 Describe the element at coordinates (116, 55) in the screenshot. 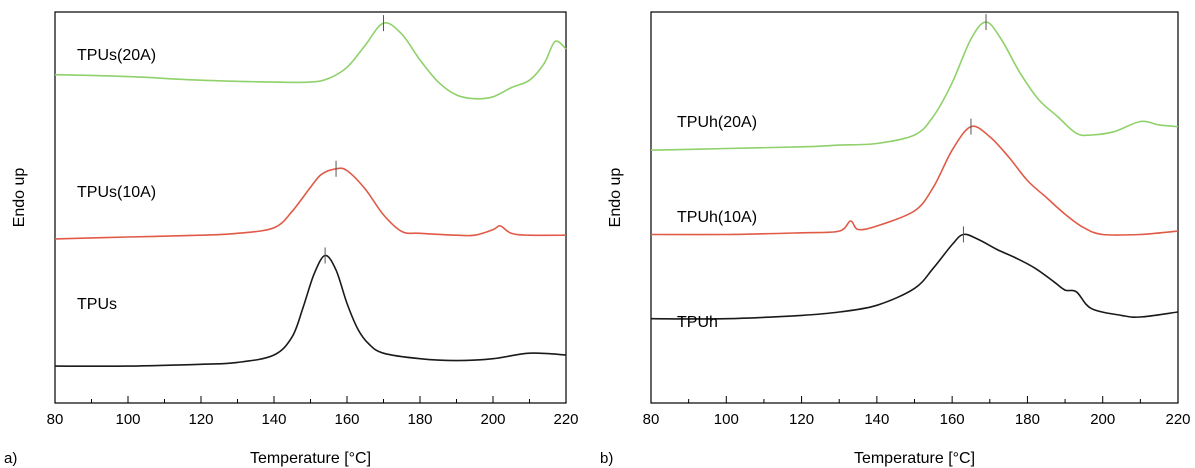

I see `series-label-TPUs(20A): TPUs(20A)` at that location.